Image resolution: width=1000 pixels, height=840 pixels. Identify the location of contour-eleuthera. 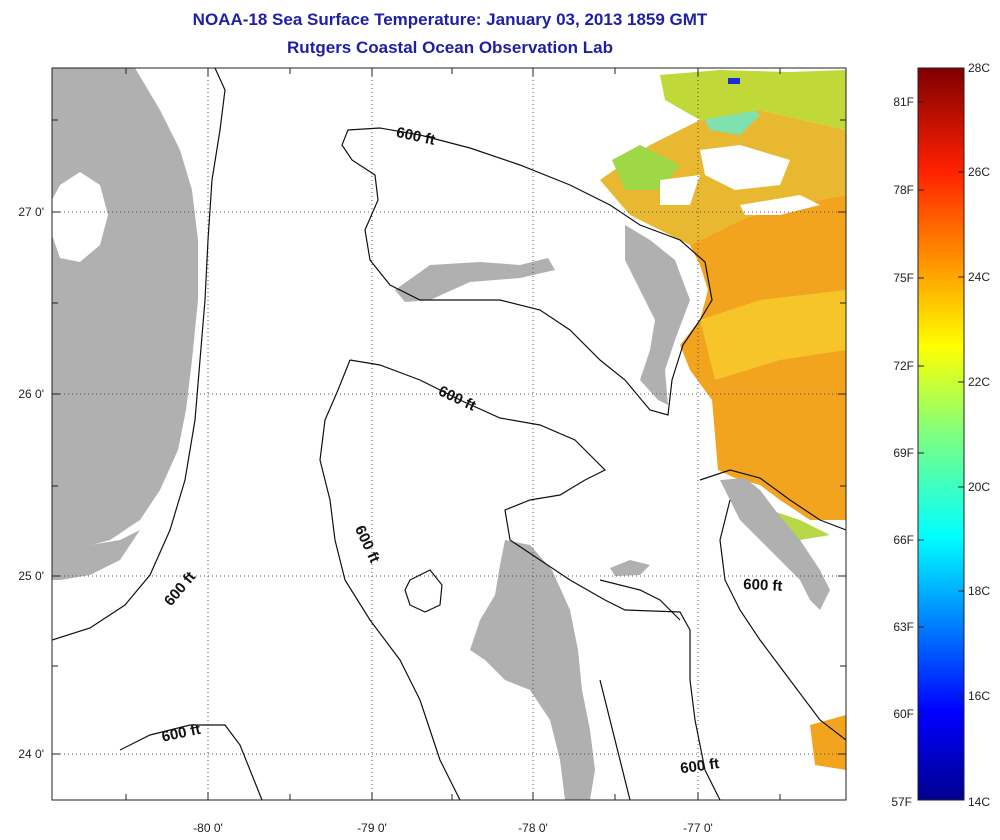
(772, 500).